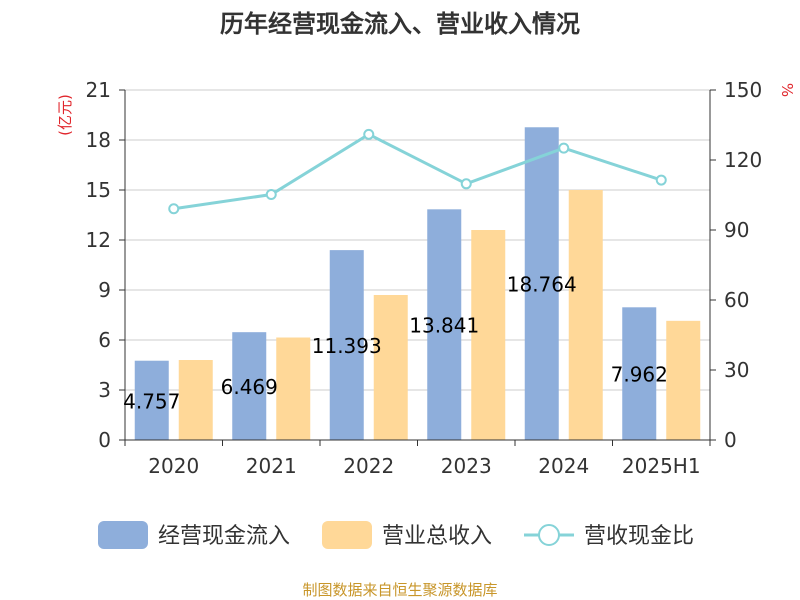 This screenshot has width=800, height=600. I want to click on left-tick-label: 9, so click(104, 290).